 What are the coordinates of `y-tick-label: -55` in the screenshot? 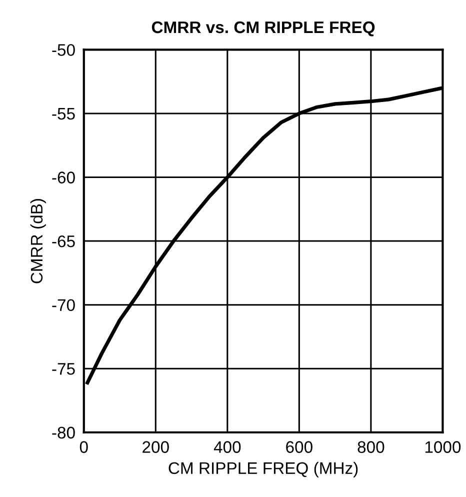 It's located at (63, 114).